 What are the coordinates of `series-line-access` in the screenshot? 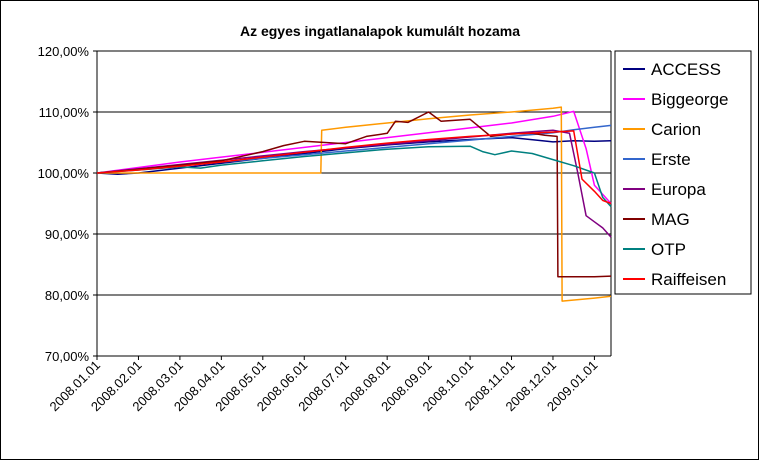 It's located at (354, 155).